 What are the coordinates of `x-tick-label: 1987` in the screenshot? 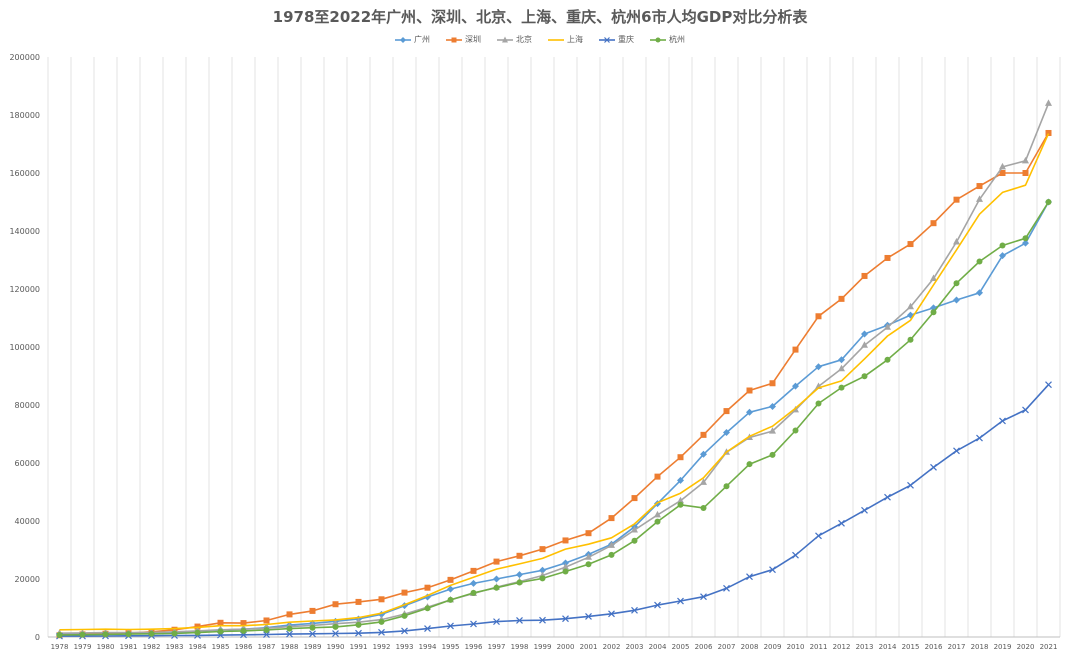 It's located at (267, 647).